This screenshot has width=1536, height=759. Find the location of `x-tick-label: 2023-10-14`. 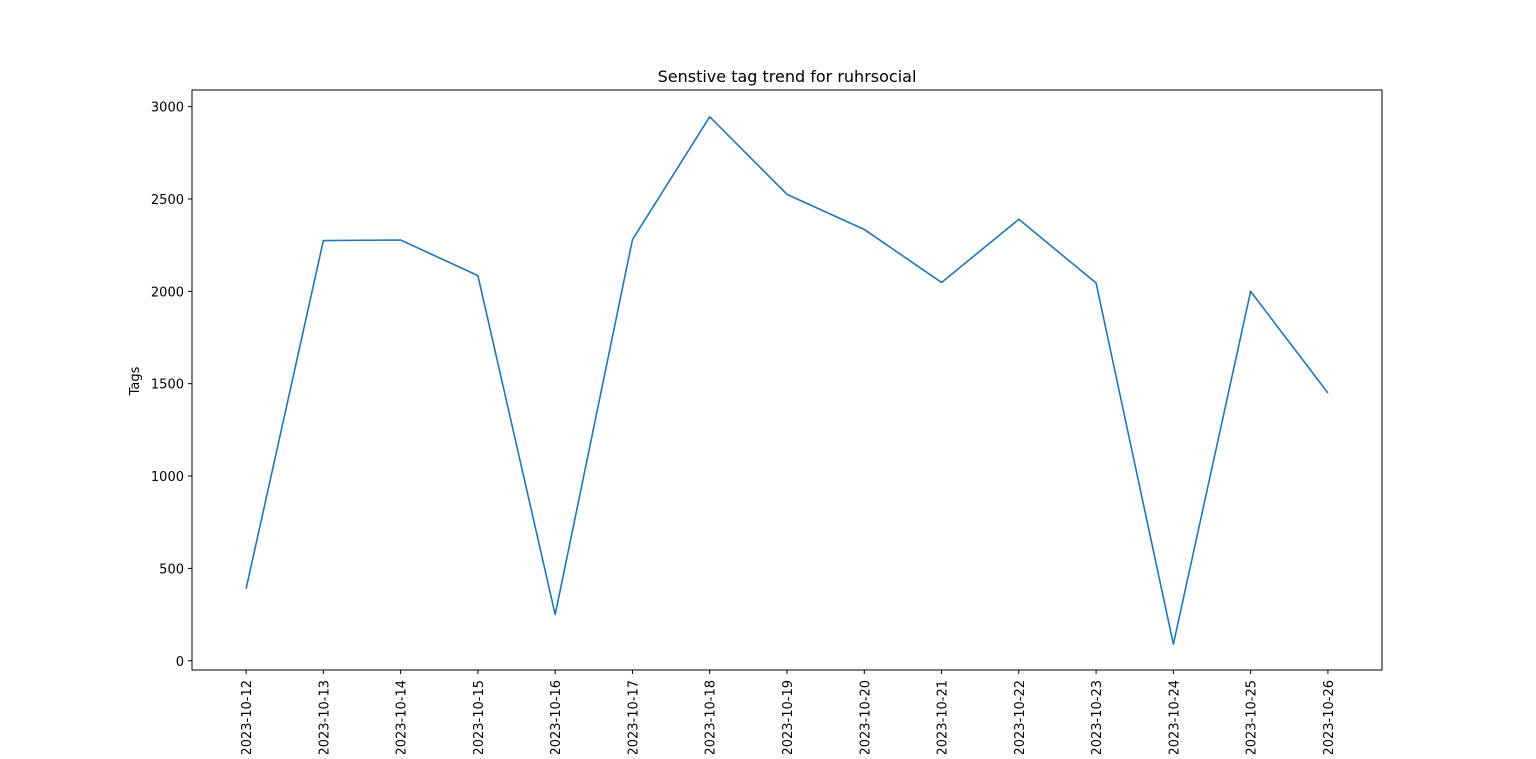

x-tick-label: 2023-10-14 is located at coordinates (402, 717).